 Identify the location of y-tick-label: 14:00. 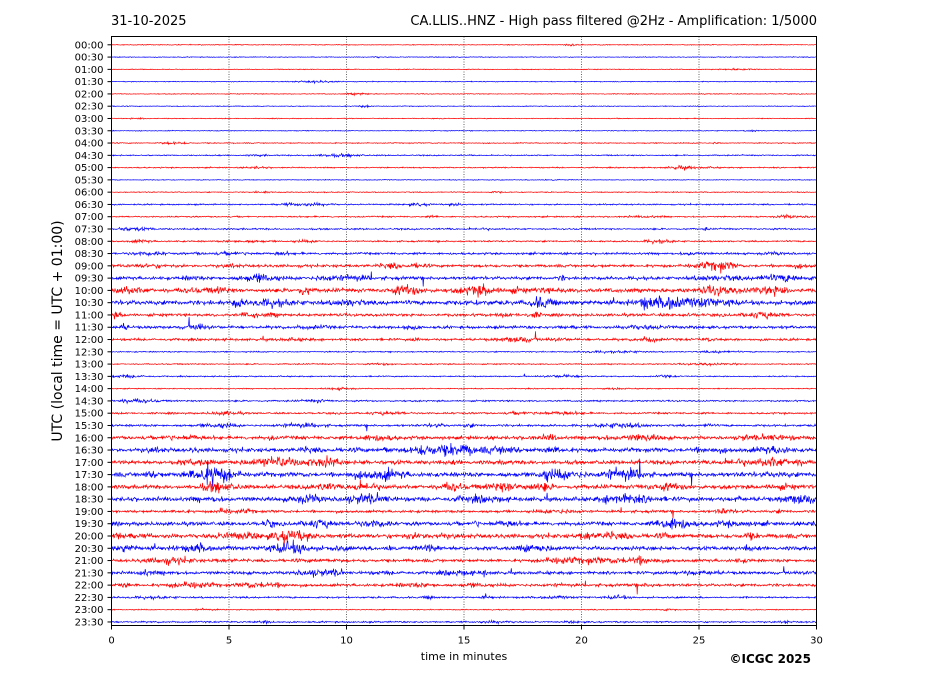
(89, 389).